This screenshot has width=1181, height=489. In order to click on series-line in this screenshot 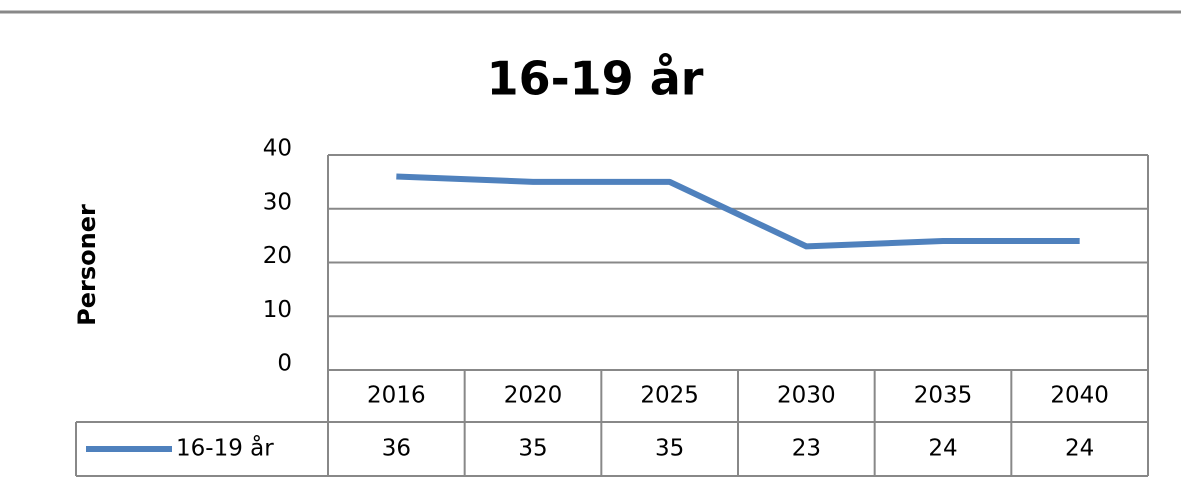, I will do `click(738, 211)`.